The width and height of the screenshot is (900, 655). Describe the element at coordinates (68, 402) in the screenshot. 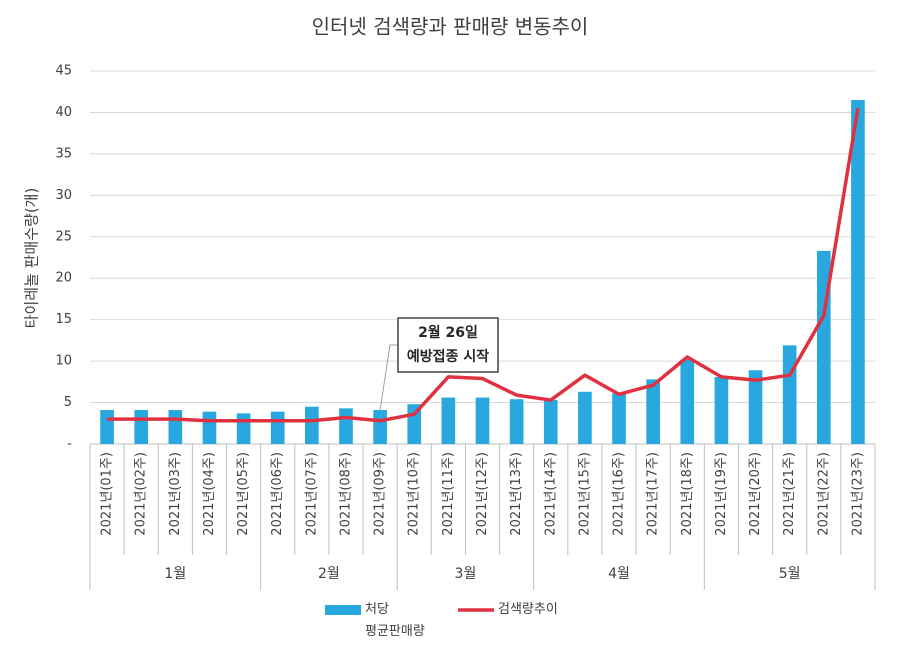

I see `y-tick-label: 5` at that location.